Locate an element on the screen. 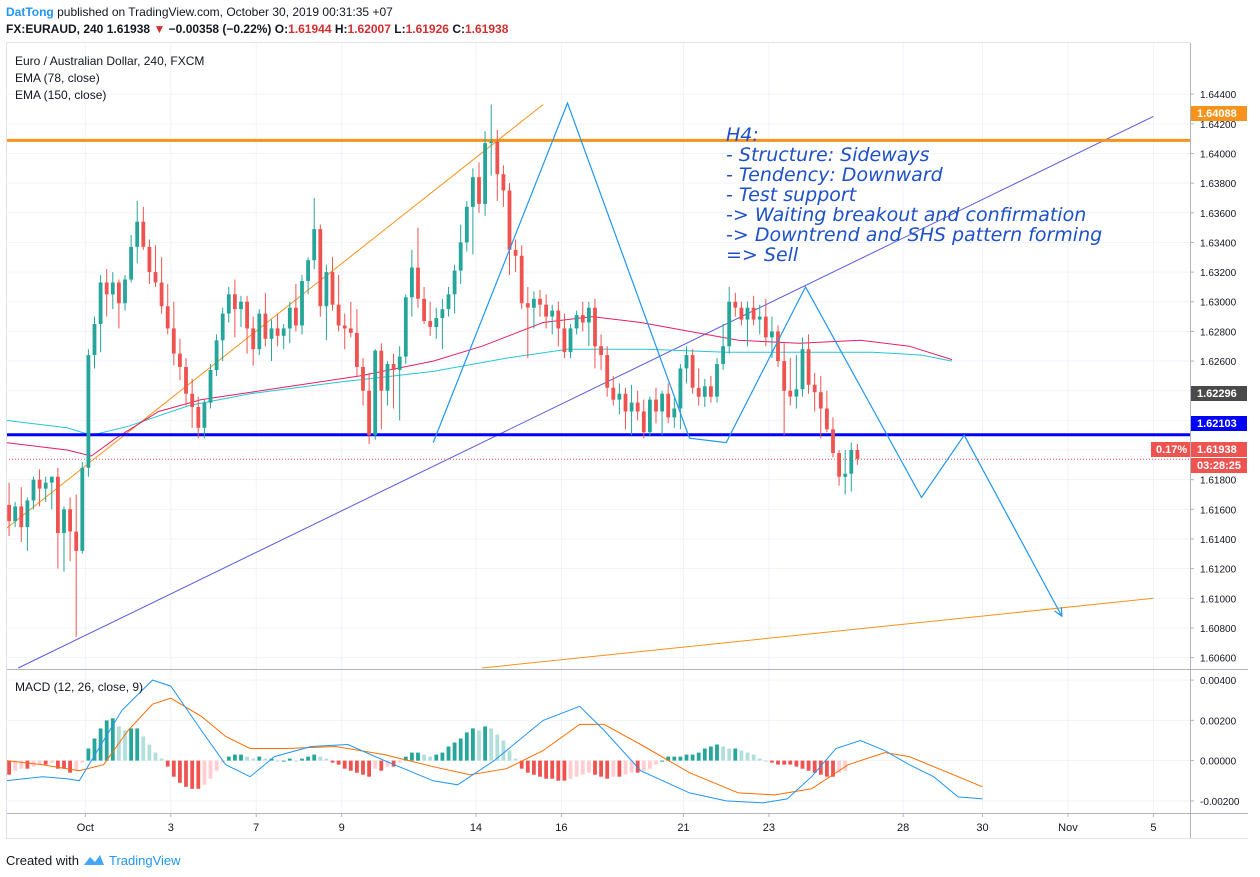 The image size is (1260, 877). last-price-text: 1.61938 is located at coordinates (1217, 450).